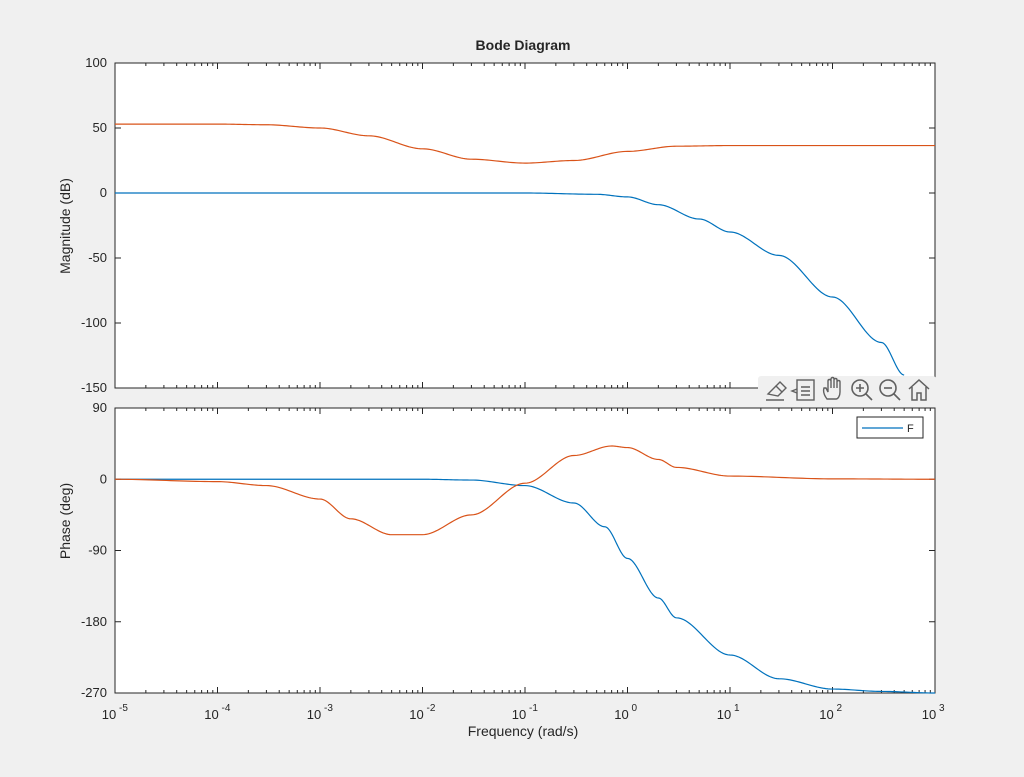 The image size is (1024, 777). What do you see at coordinates (523, 45) in the screenshot?
I see `chart-title: Bode Diagram` at bounding box center [523, 45].